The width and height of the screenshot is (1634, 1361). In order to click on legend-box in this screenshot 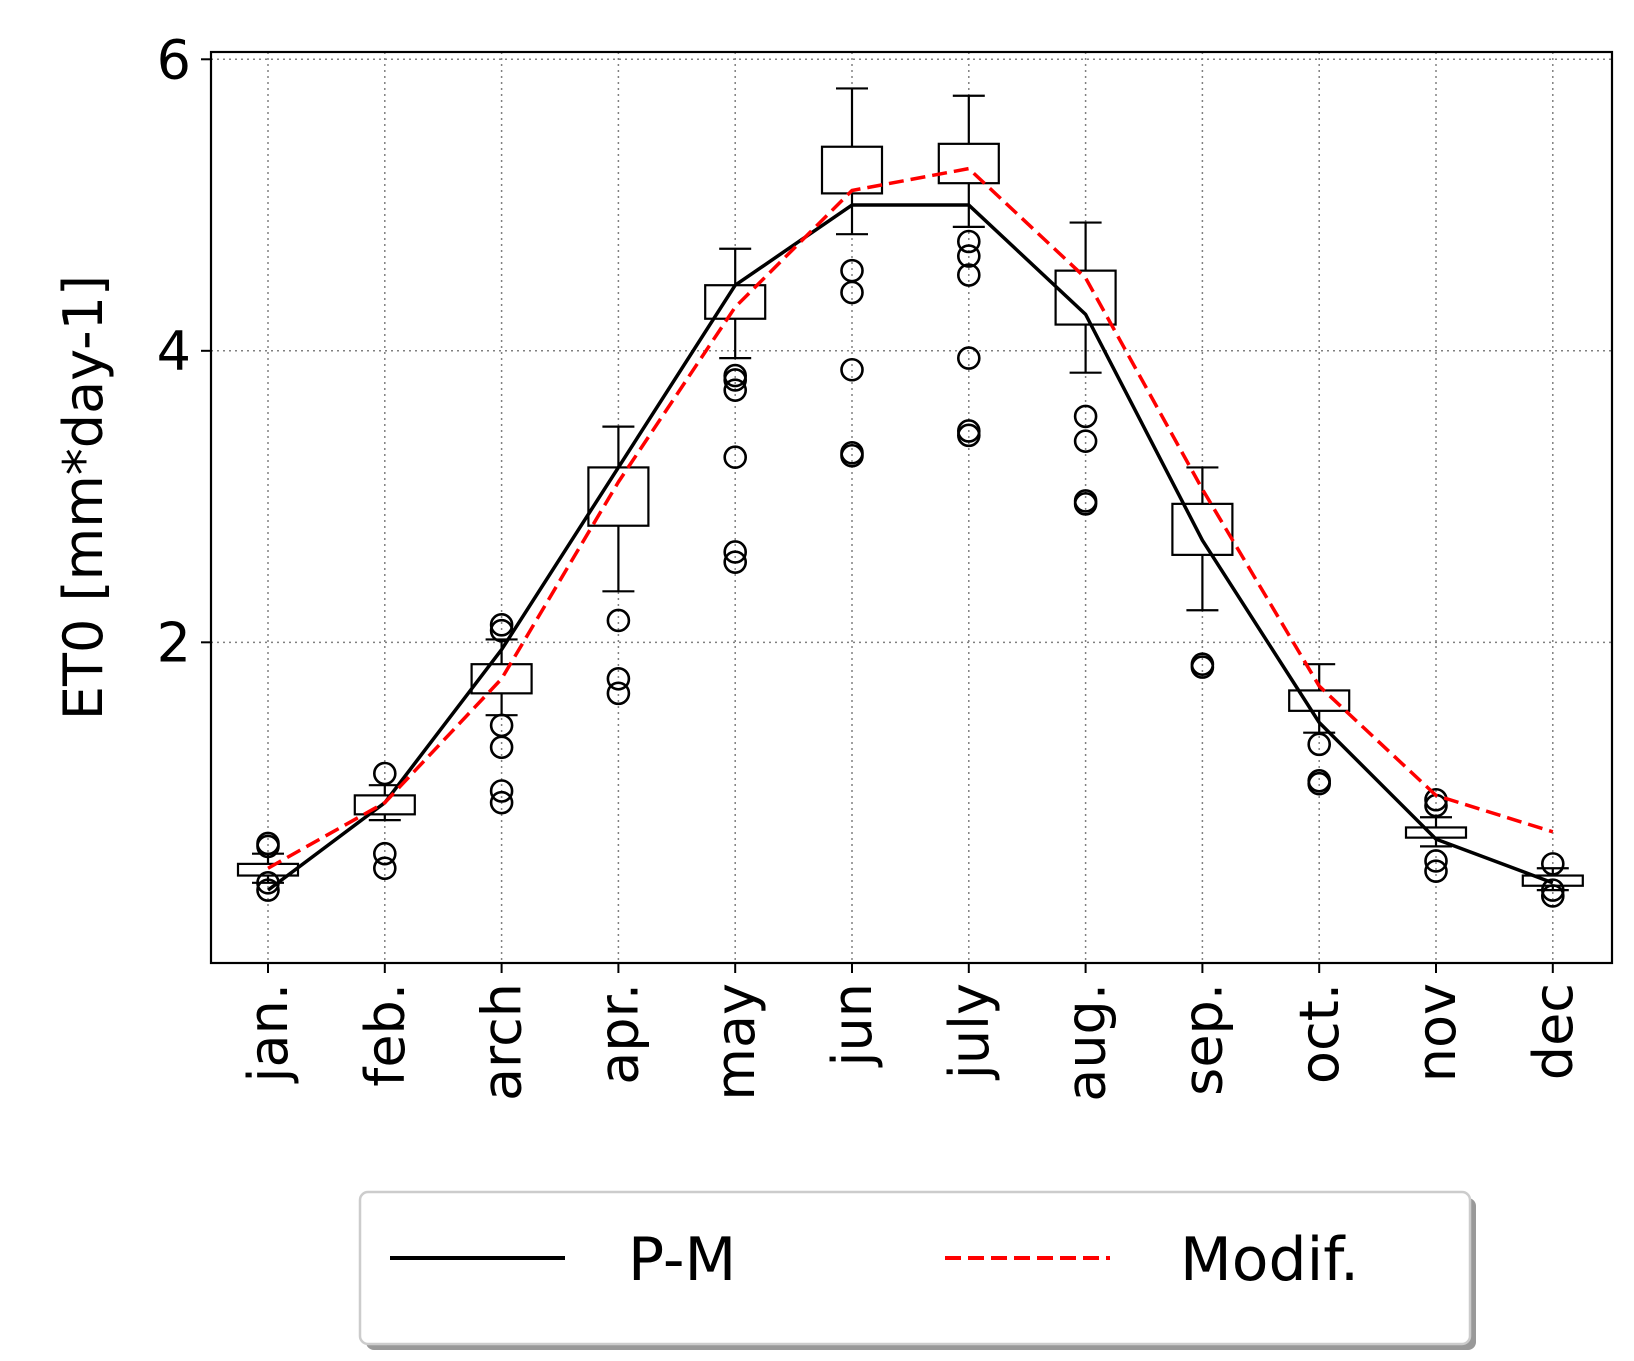, I will do `click(915, 1268)`.